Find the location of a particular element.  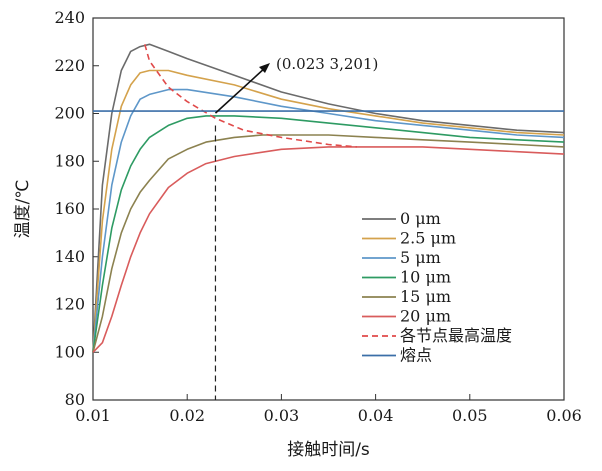

legend-label-3: 10 μm is located at coordinates (425, 277).